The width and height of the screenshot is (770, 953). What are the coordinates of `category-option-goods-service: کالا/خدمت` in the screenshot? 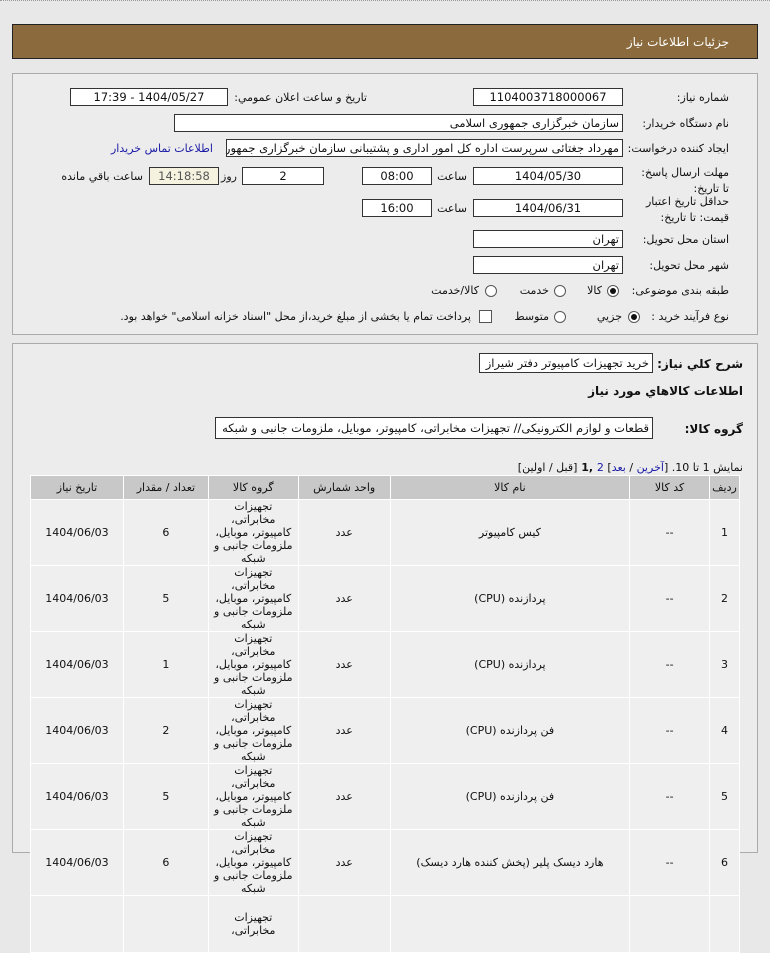 It's located at (455, 290).